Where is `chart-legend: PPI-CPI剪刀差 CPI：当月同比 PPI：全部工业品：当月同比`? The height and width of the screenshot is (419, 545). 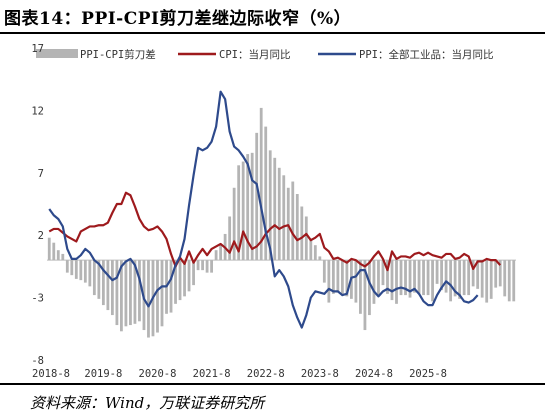
chart-legend: PPI-CPI剪刀差 CPI：当月同比 PPI：全部工业品：当月同比 is located at coordinates (264, 54).